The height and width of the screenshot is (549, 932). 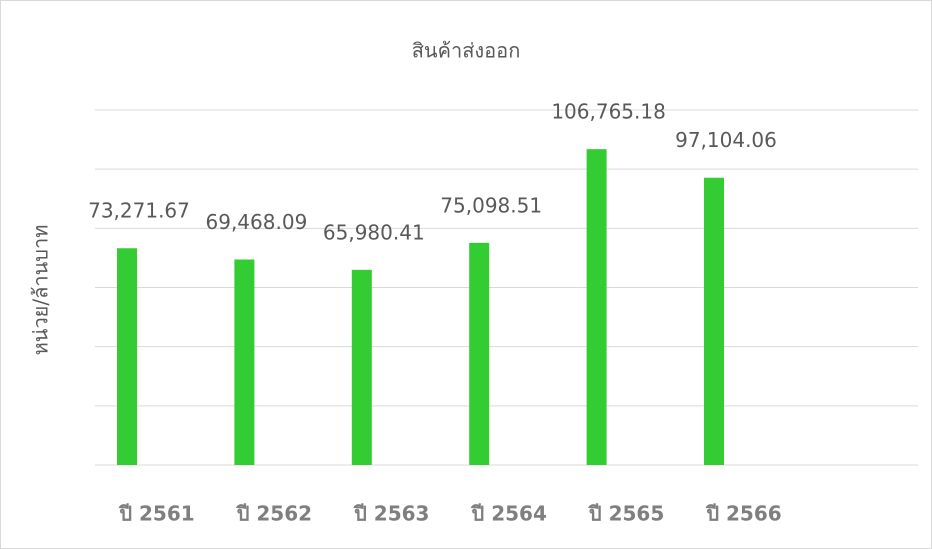 What do you see at coordinates (626, 514) in the screenshot?
I see `x-tick-label: ปี 2565` at bounding box center [626, 514].